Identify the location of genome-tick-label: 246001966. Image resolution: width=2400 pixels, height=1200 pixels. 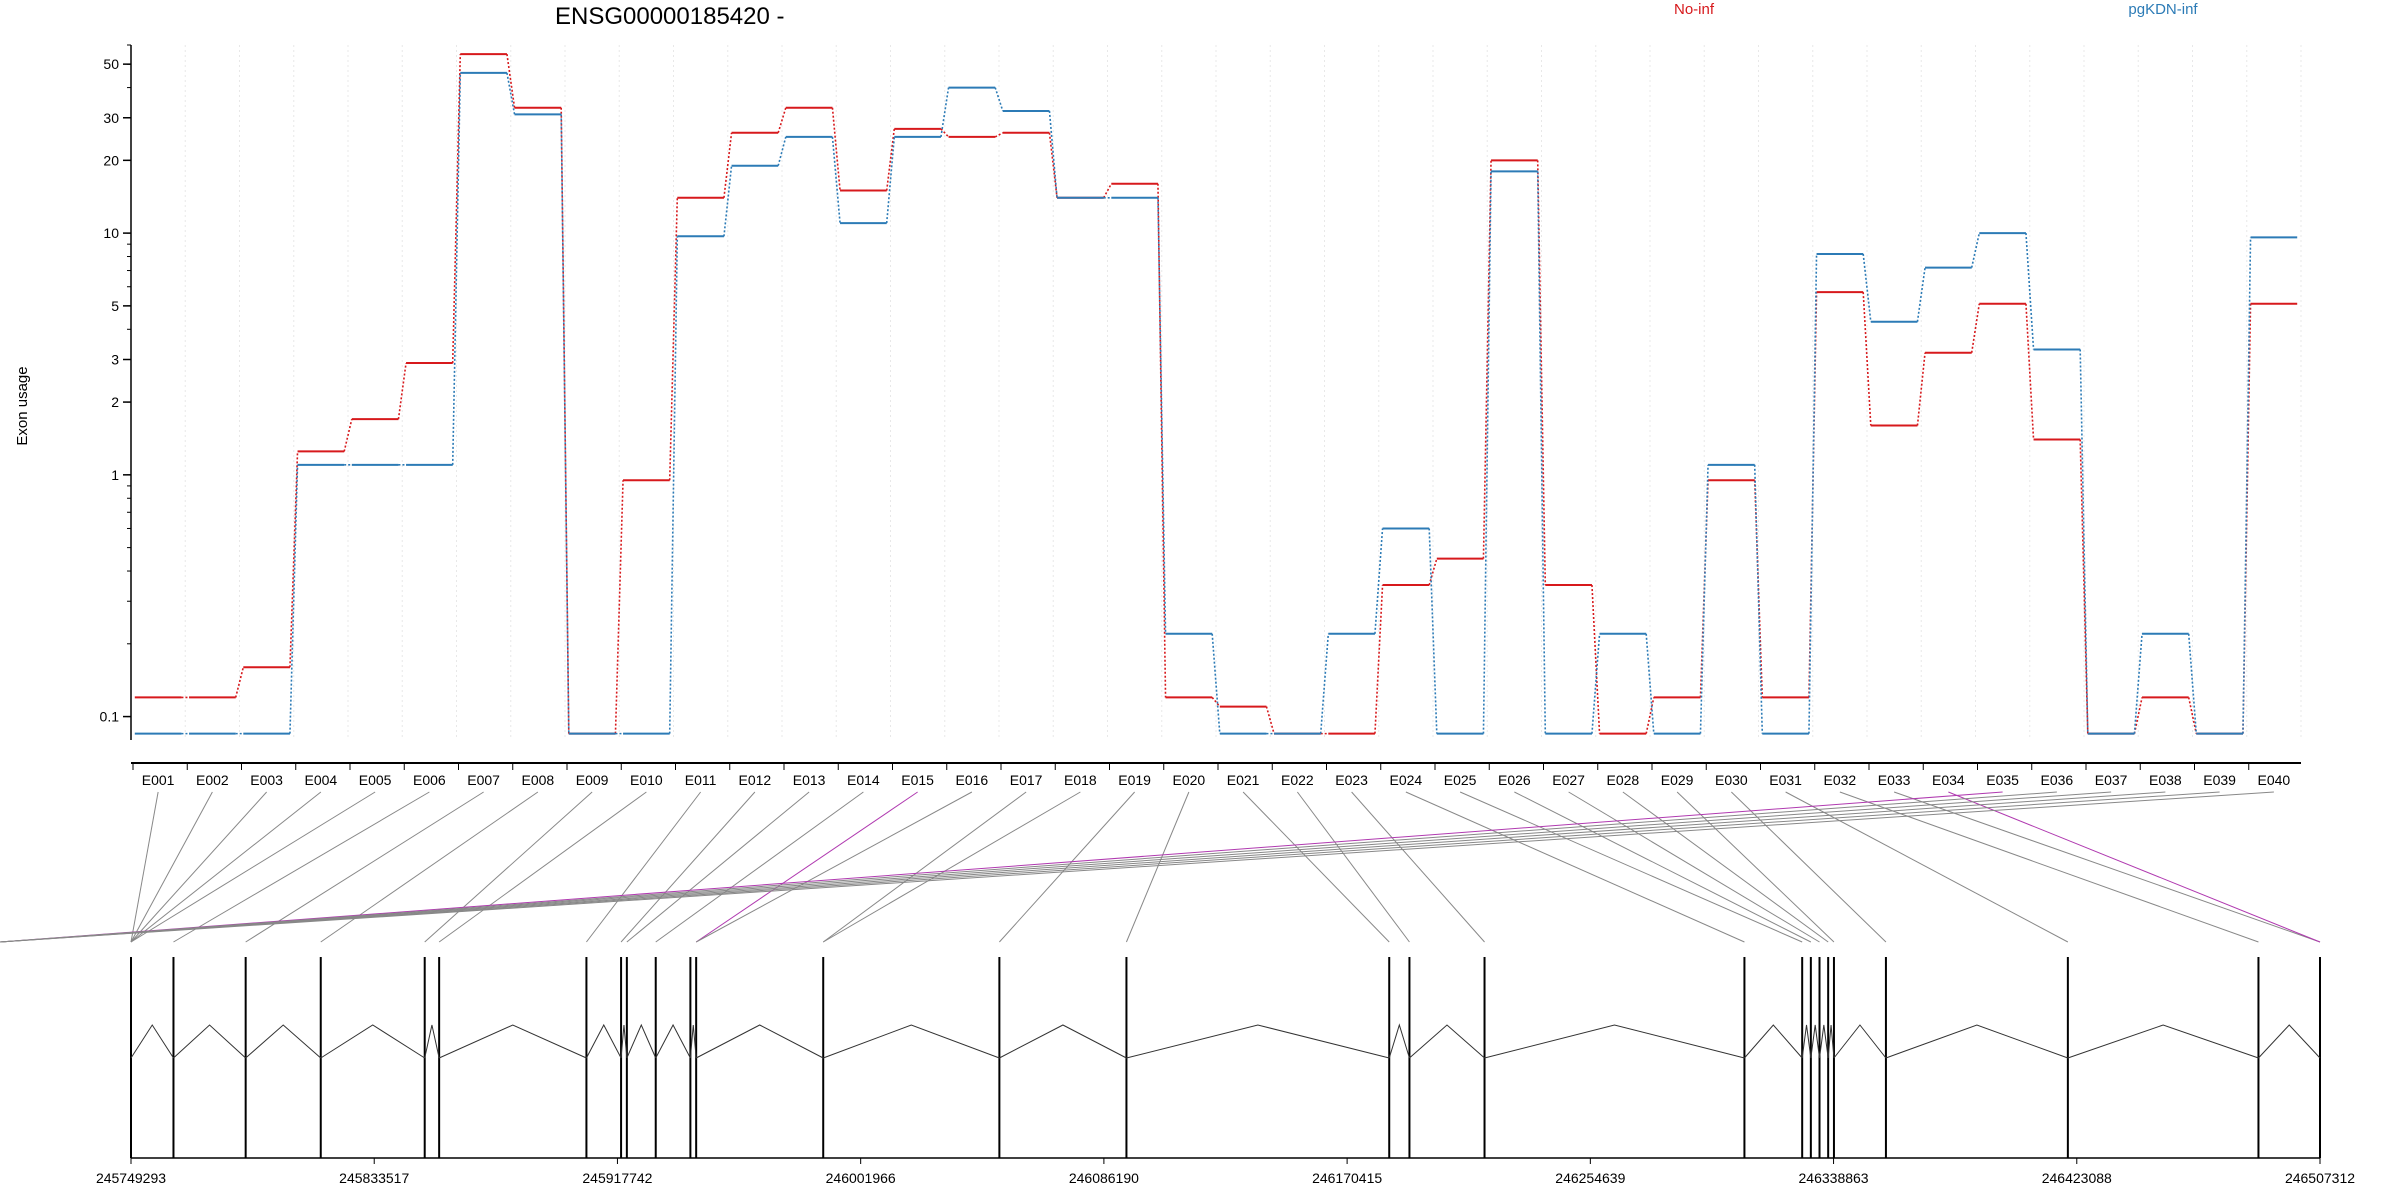
(861, 1178).